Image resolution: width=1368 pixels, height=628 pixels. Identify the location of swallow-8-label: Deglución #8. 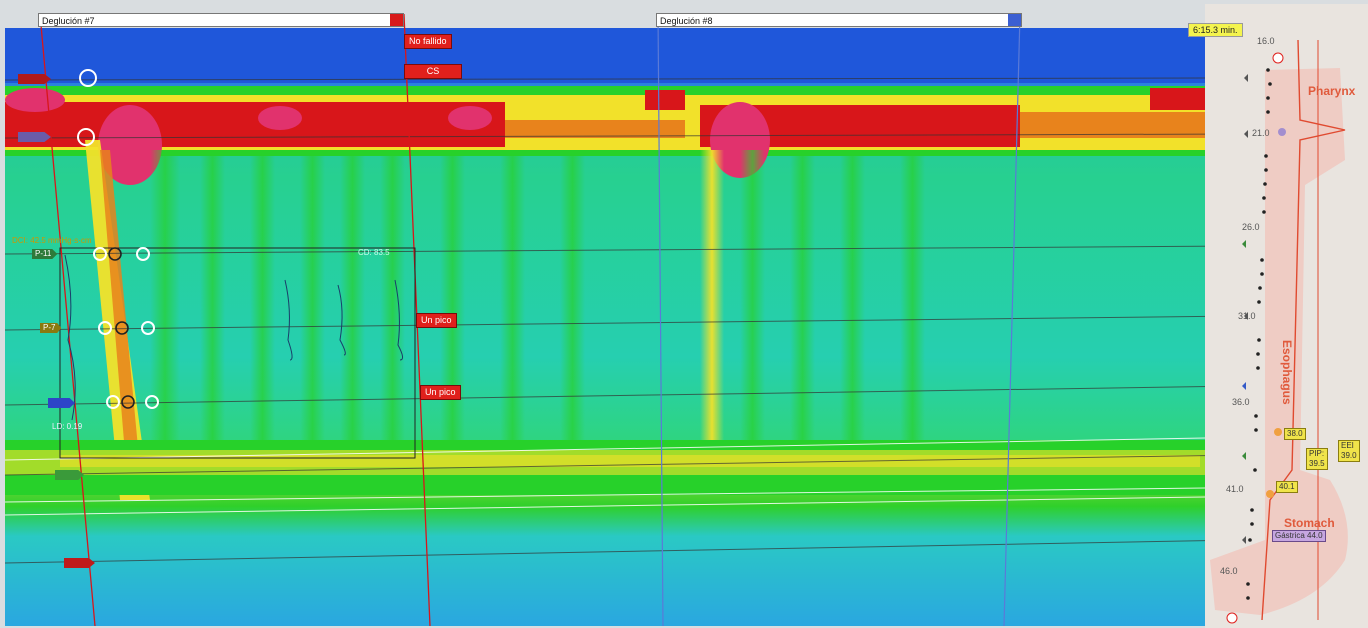
(686, 21).